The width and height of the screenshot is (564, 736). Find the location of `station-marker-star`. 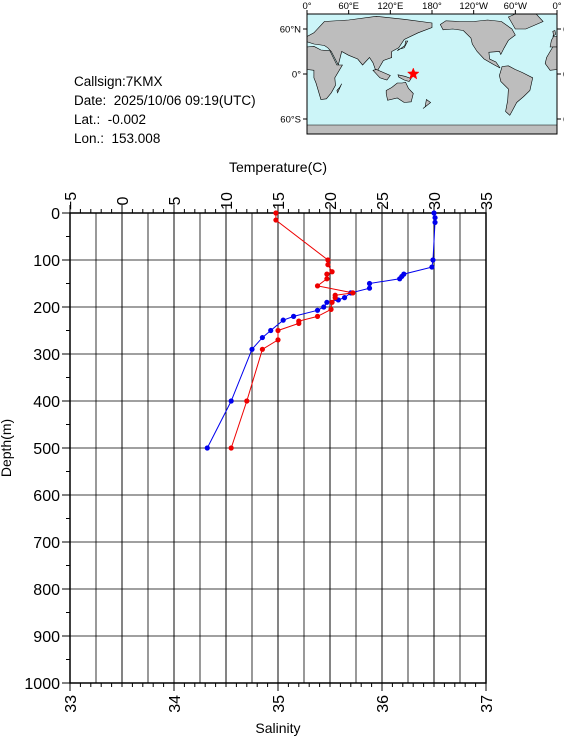

station-marker-star is located at coordinates (413, 73).